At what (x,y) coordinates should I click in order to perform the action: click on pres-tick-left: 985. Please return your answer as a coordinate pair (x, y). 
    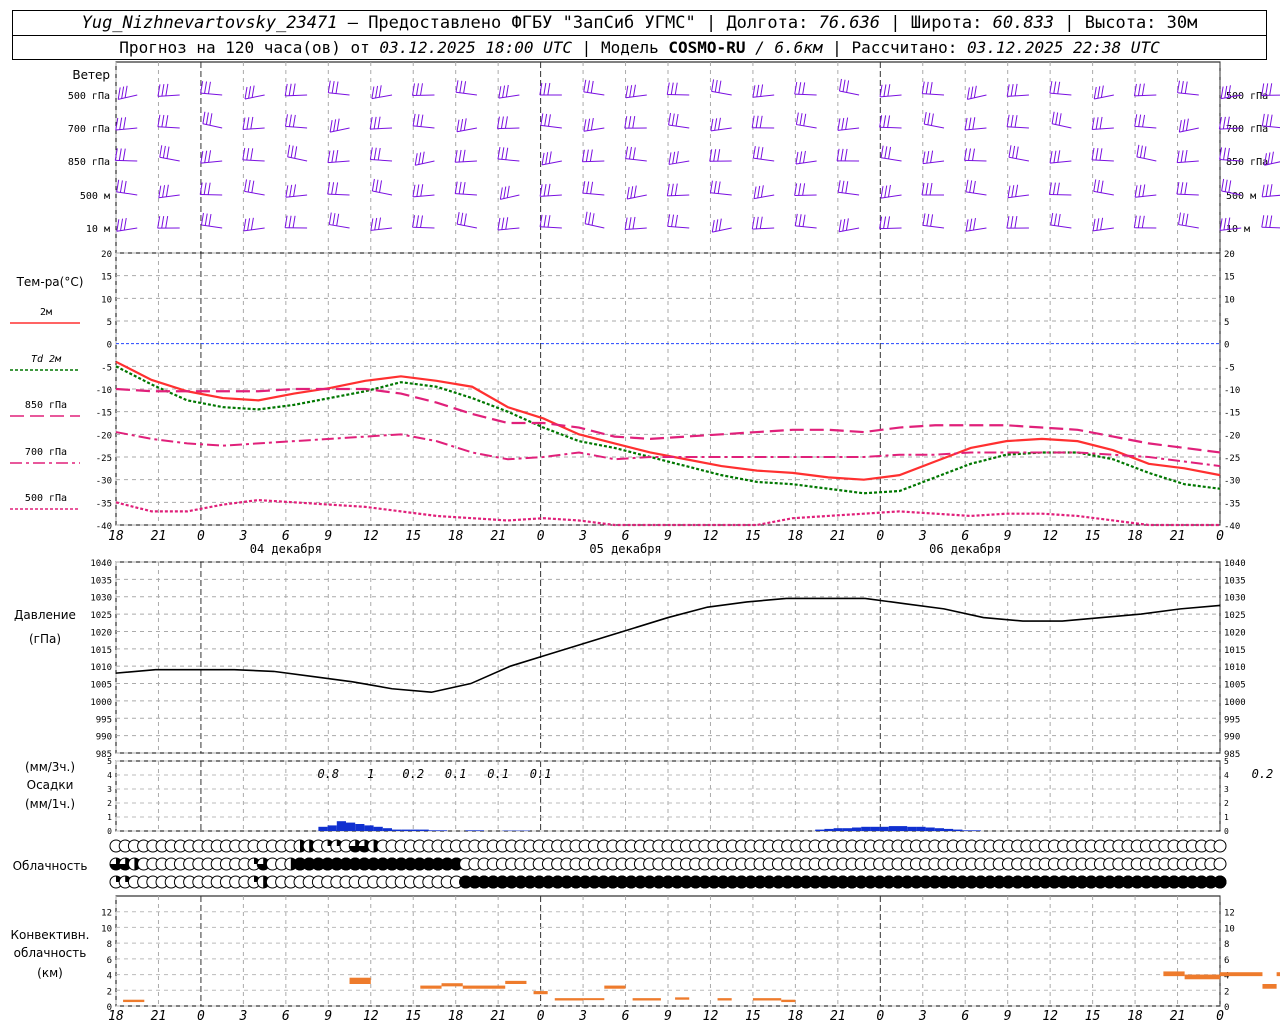
    Looking at the image, I should click on (104, 755).